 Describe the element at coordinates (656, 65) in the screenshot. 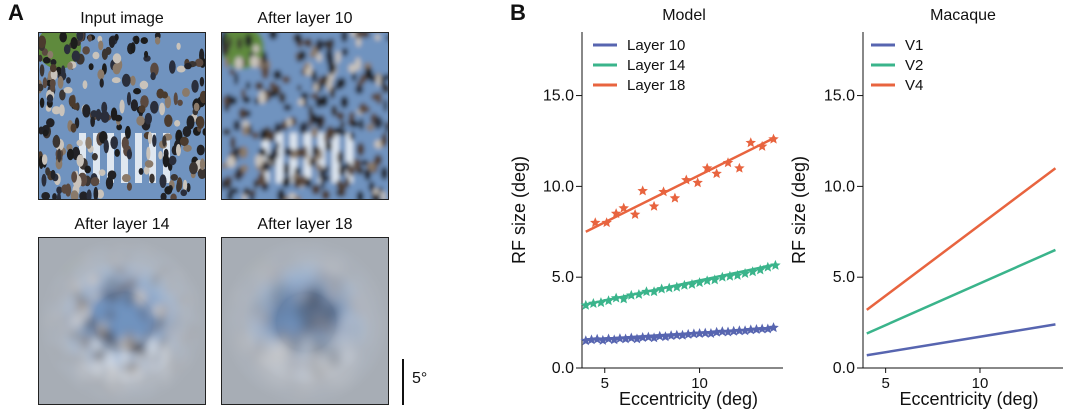

I see `legend-label: Layer 14` at that location.